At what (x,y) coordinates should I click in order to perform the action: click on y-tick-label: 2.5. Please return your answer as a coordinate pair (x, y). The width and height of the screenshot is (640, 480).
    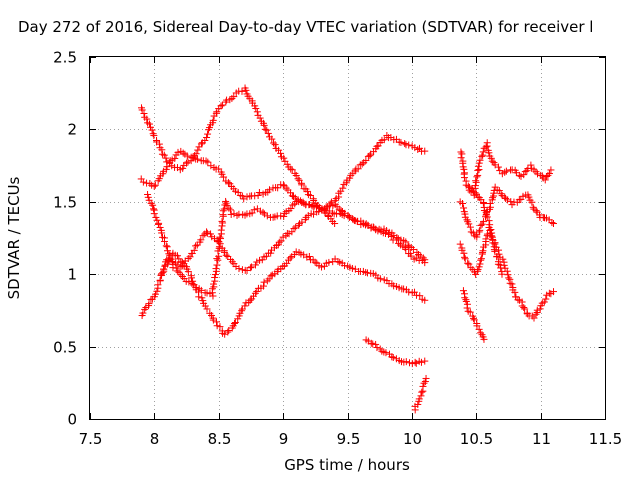
    Looking at the image, I should click on (65, 58).